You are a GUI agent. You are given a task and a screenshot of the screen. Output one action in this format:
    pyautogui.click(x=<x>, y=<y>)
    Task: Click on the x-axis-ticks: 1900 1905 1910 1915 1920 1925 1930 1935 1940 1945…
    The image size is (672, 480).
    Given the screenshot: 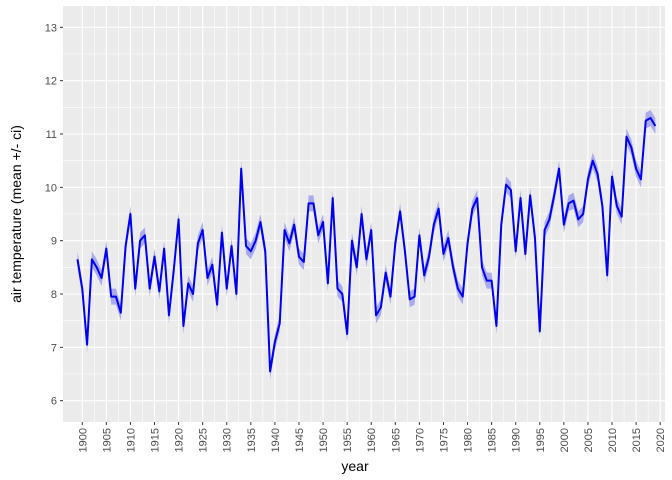 What is the action you would take?
    pyautogui.click(x=372, y=437)
    